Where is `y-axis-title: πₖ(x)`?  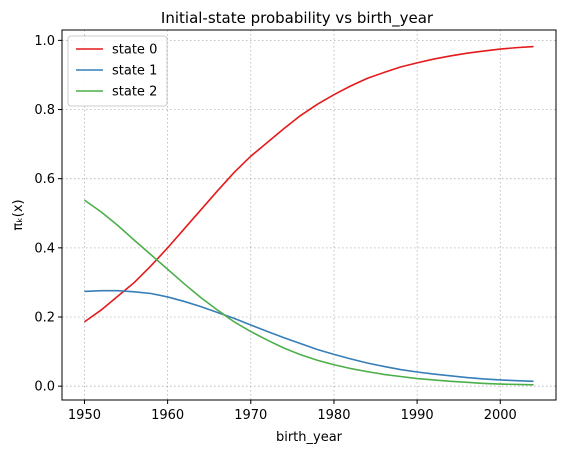
y-axis-title: πₖ(x) is located at coordinates (18, 214).